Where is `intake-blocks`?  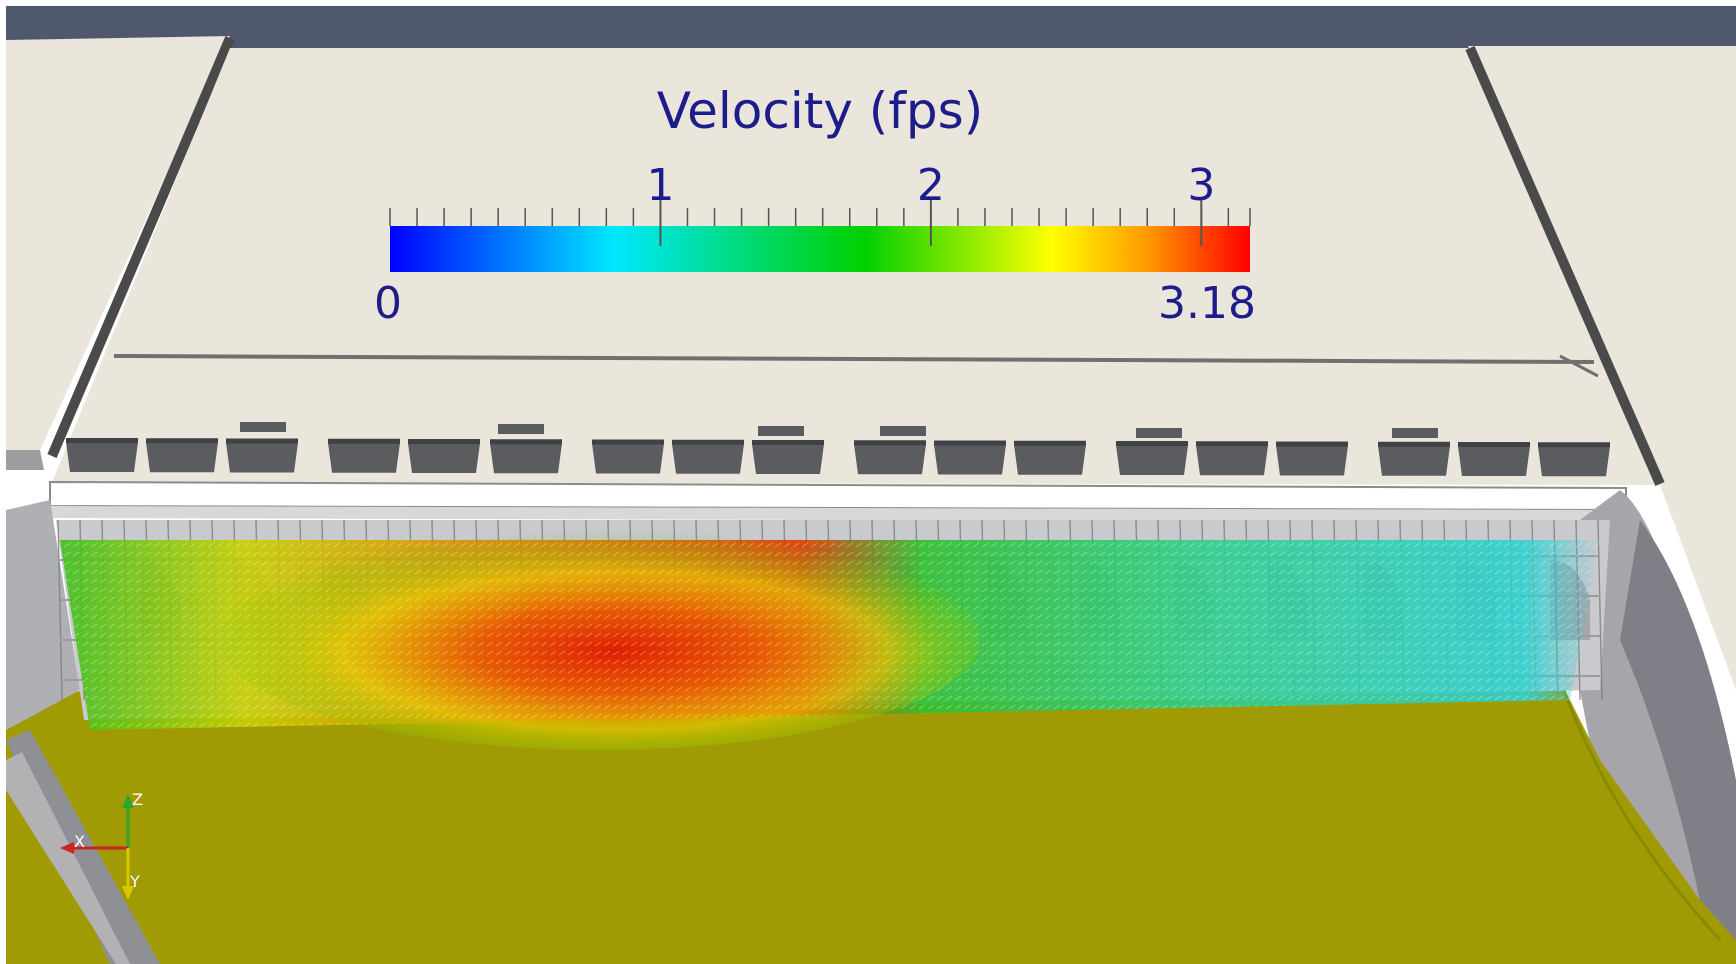
intake-blocks is located at coordinates (838, 449).